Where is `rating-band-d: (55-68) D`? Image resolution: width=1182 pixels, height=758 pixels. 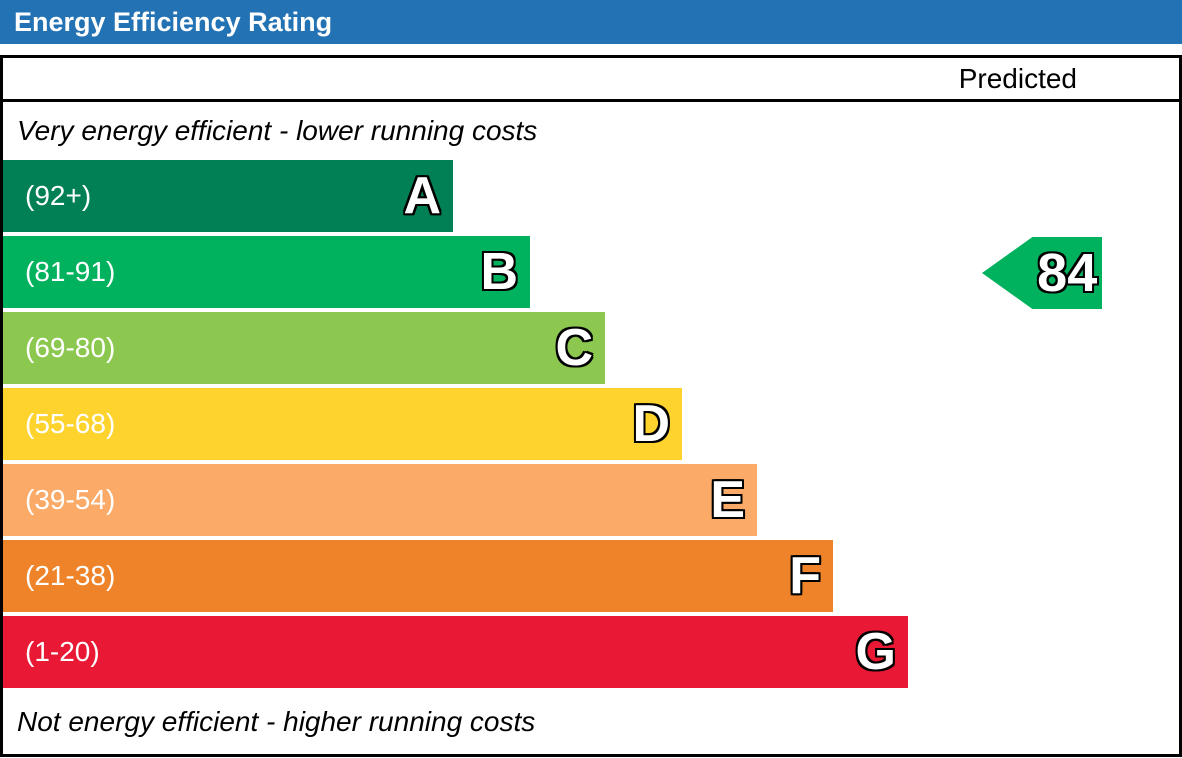 rating-band-d: (55-68) D is located at coordinates (342, 424).